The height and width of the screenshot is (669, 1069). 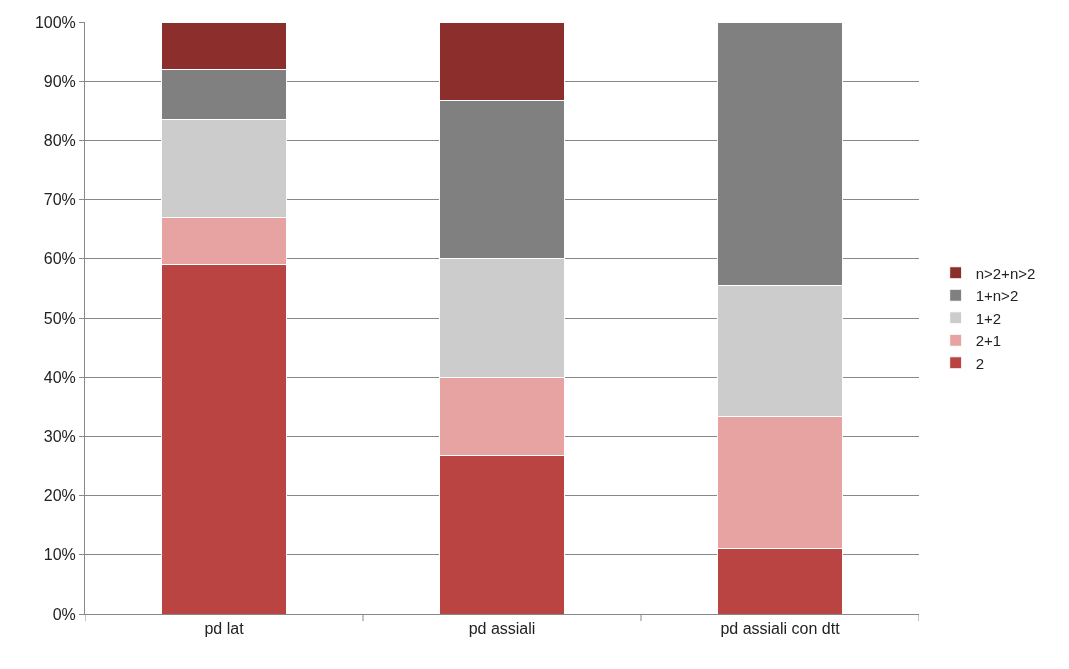 What do you see at coordinates (59, 318) in the screenshot?
I see `y-tick-label: 50%` at bounding box center [59, 318].